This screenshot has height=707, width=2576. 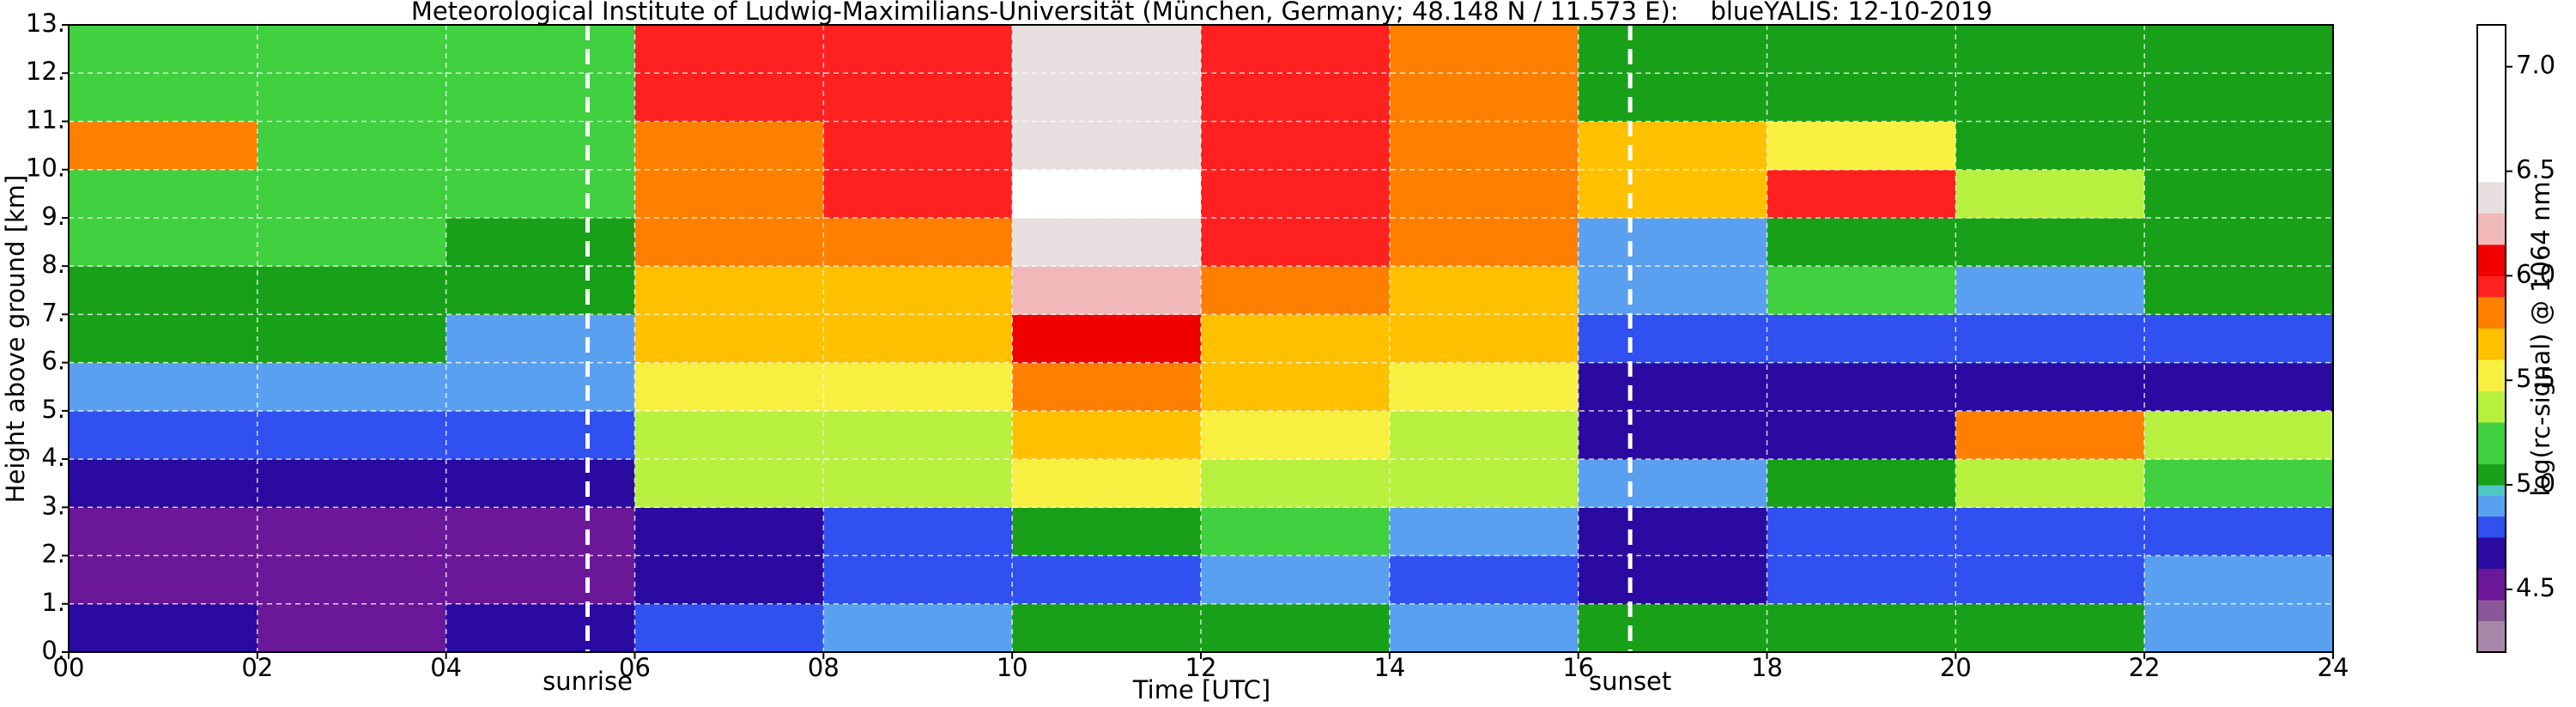 What do you see at coordinates (2535, 378) in the screenshot?
I see `colorbar-tick-label: 5.5` at bounding box center [2535, 378].